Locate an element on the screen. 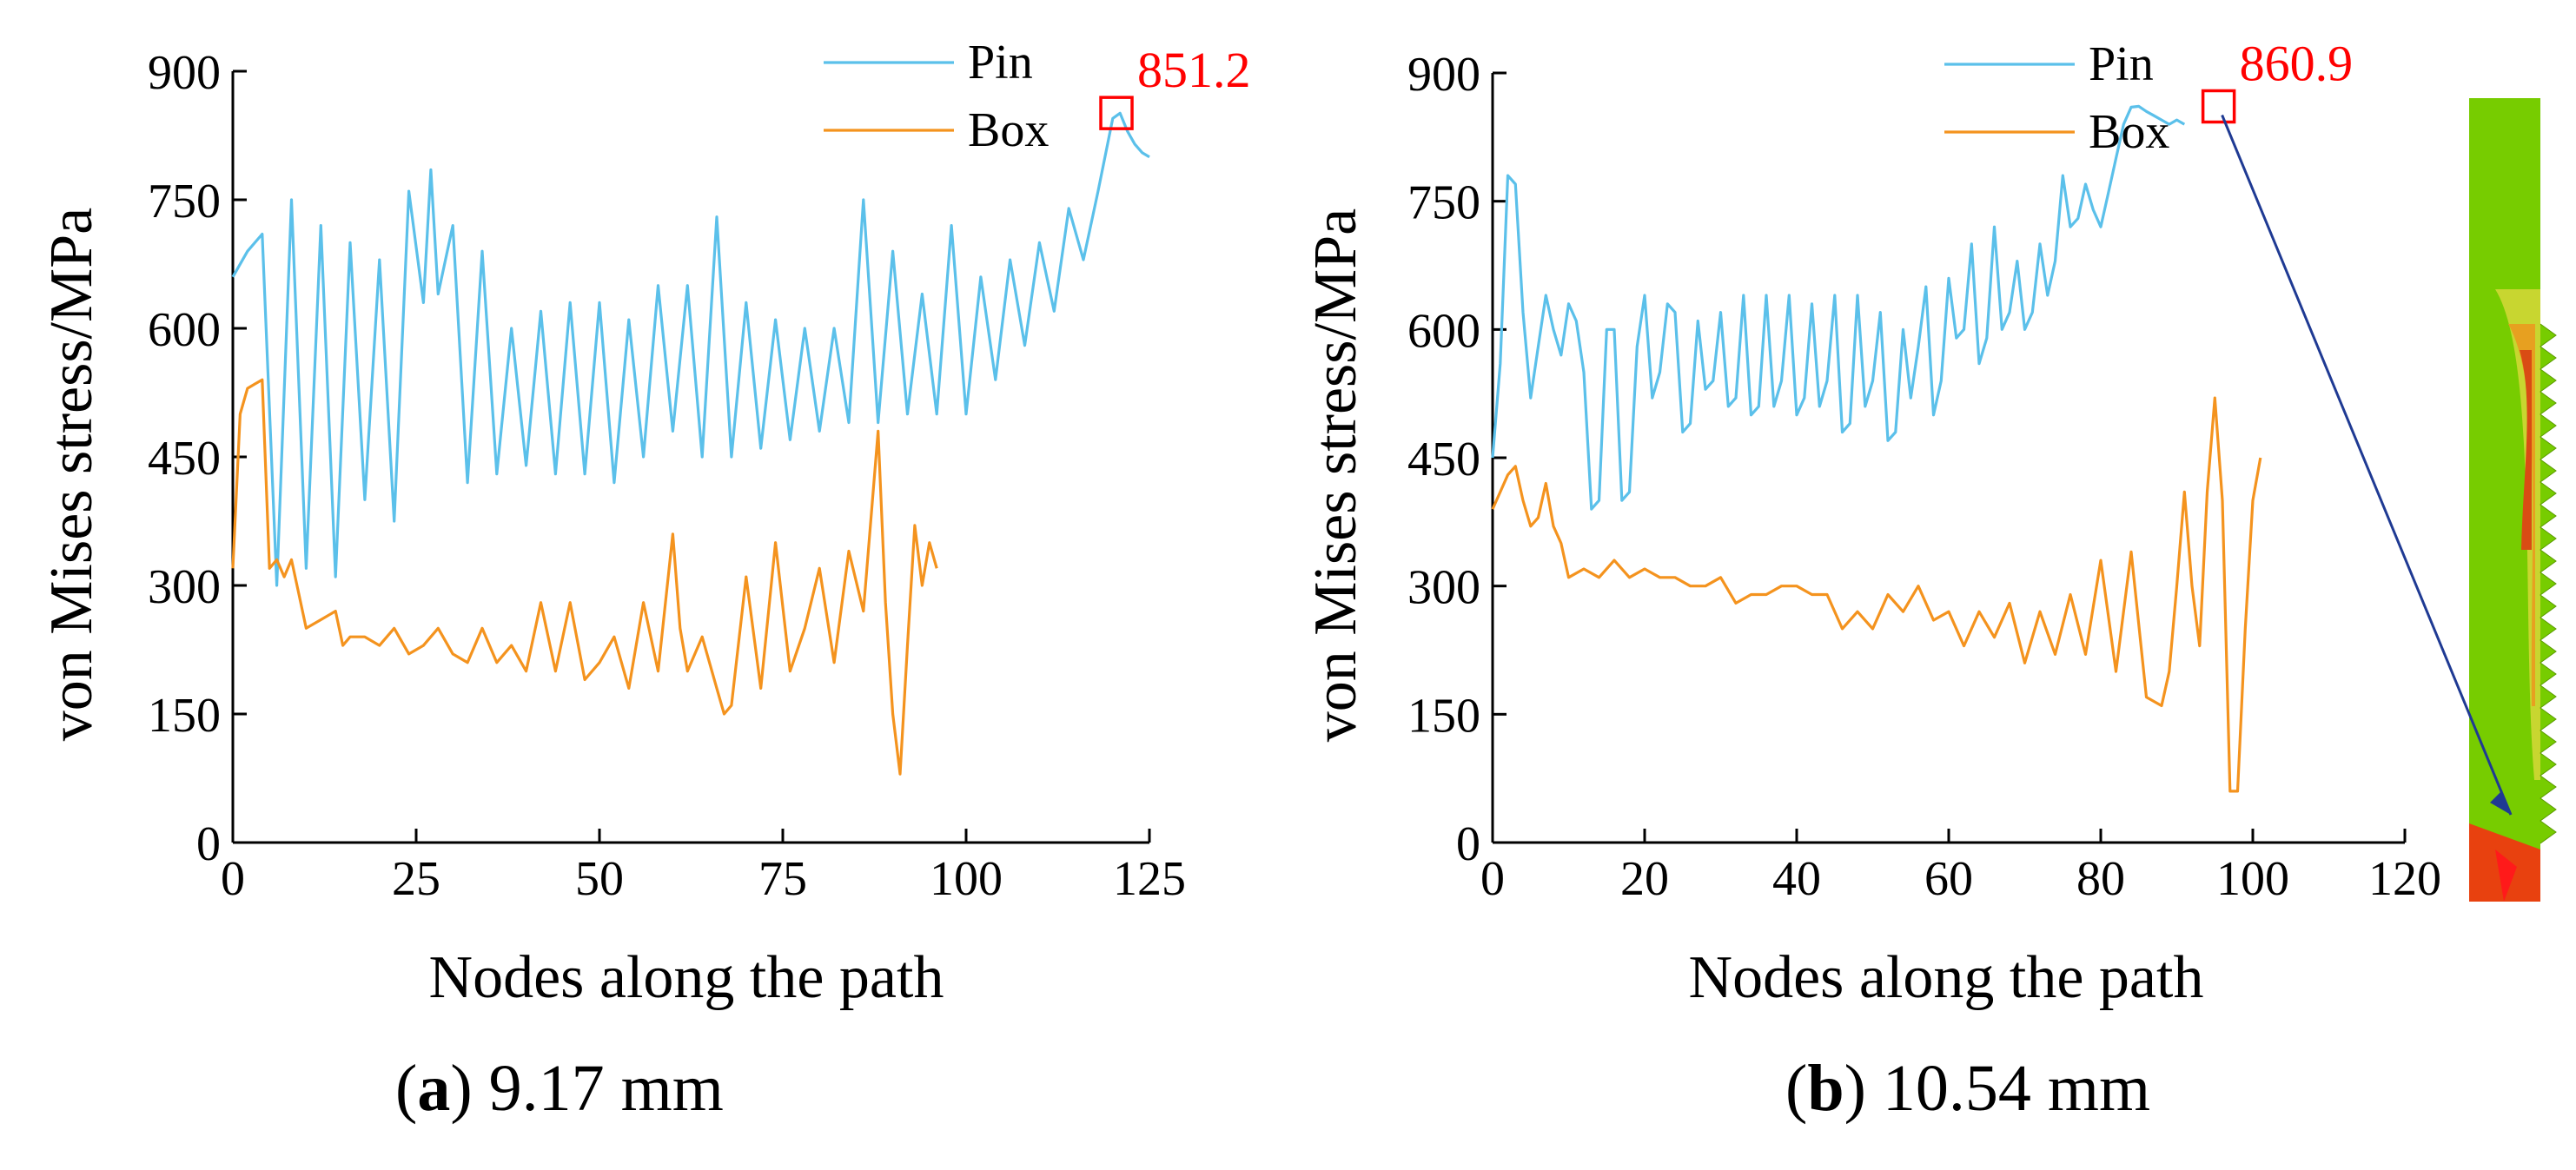 This screenshot has height=1170, width=2576. chart-b-ytick-label-3: 450 is located at coordinates (1443, 459).